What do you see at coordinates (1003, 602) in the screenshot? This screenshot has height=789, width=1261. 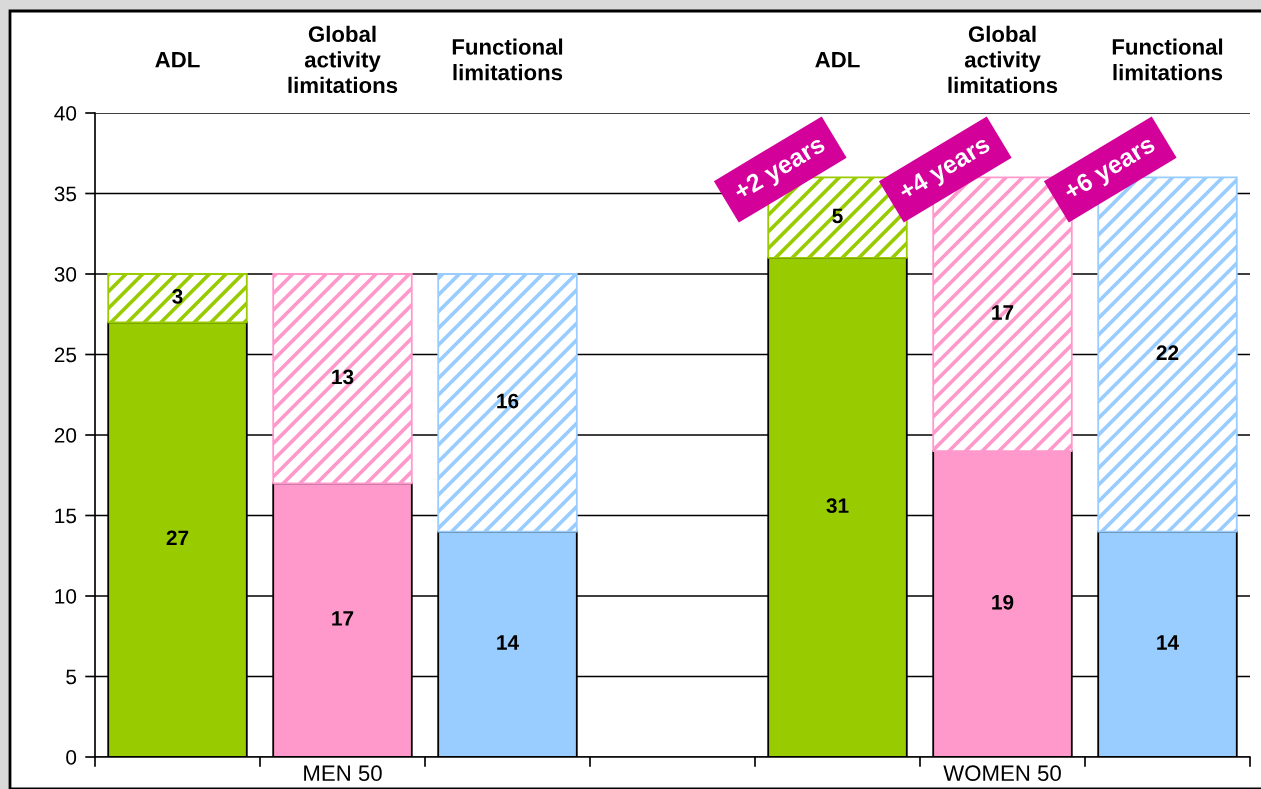 I see `data-label: 19` at bounding box center [1003, 602].